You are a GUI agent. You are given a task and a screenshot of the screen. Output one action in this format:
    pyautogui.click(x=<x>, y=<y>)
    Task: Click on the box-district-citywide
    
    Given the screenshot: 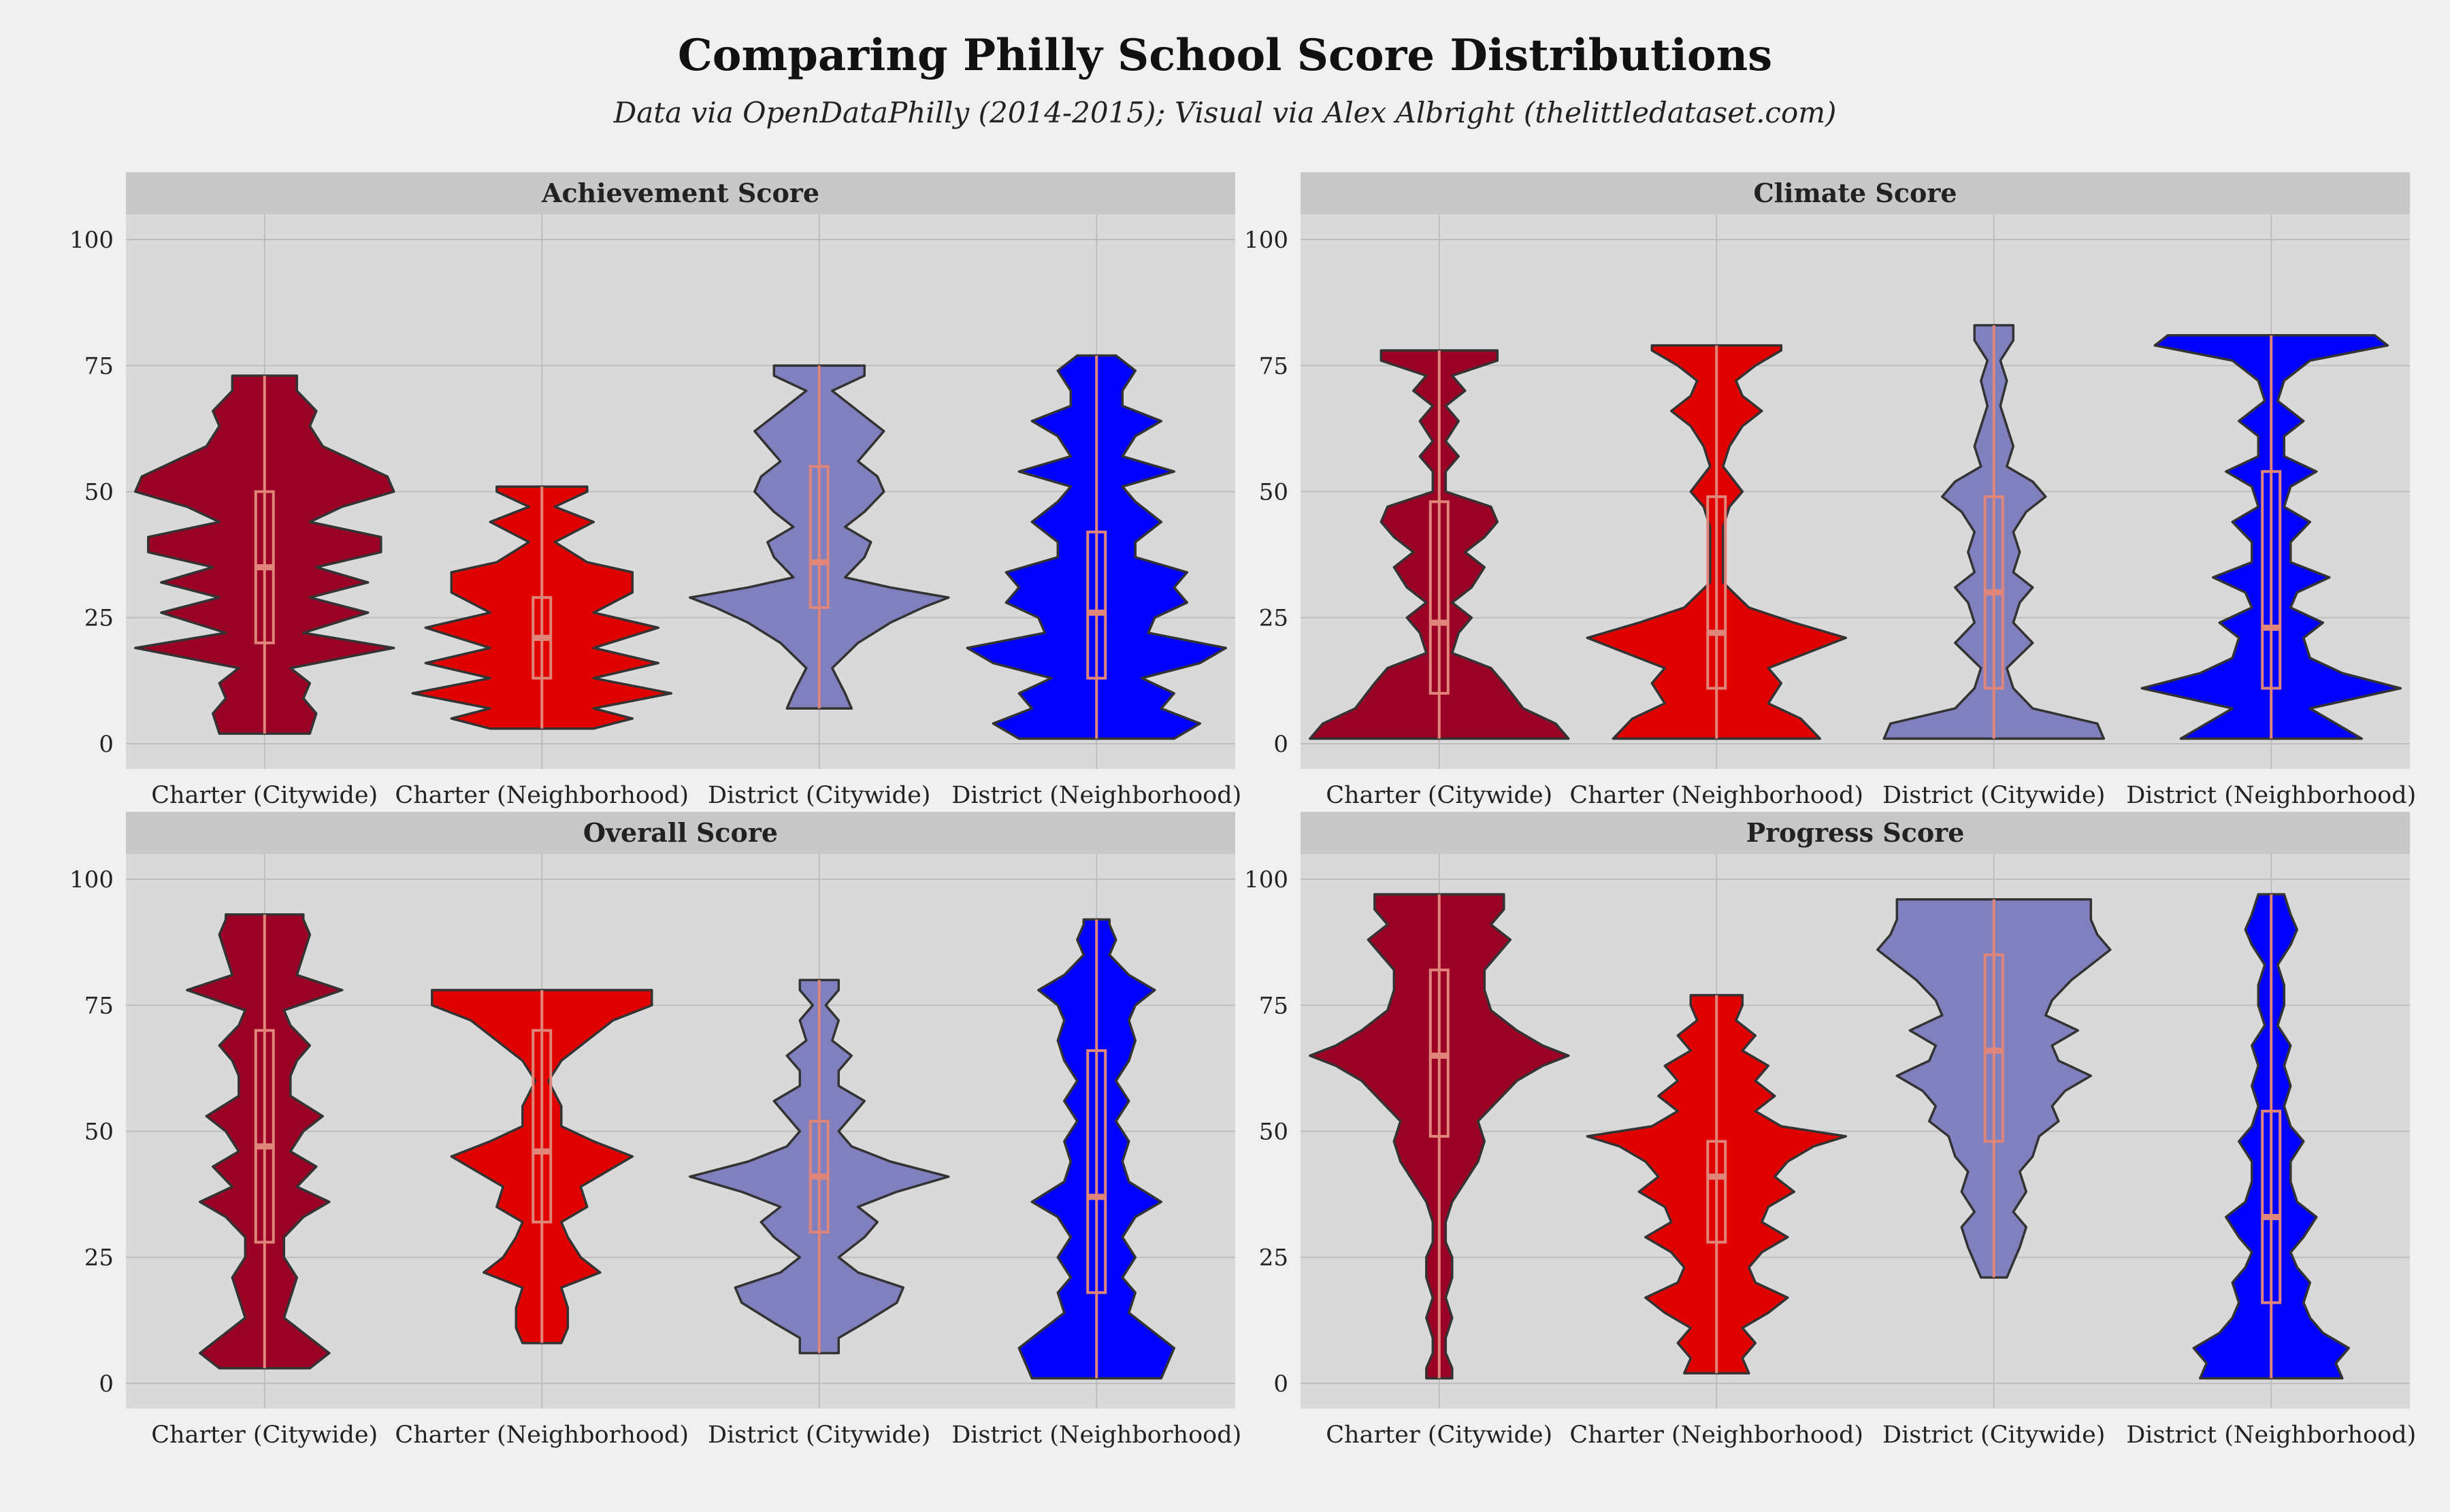 What is the action you would take?
    pyautogui.click(x=819, y=537)
    